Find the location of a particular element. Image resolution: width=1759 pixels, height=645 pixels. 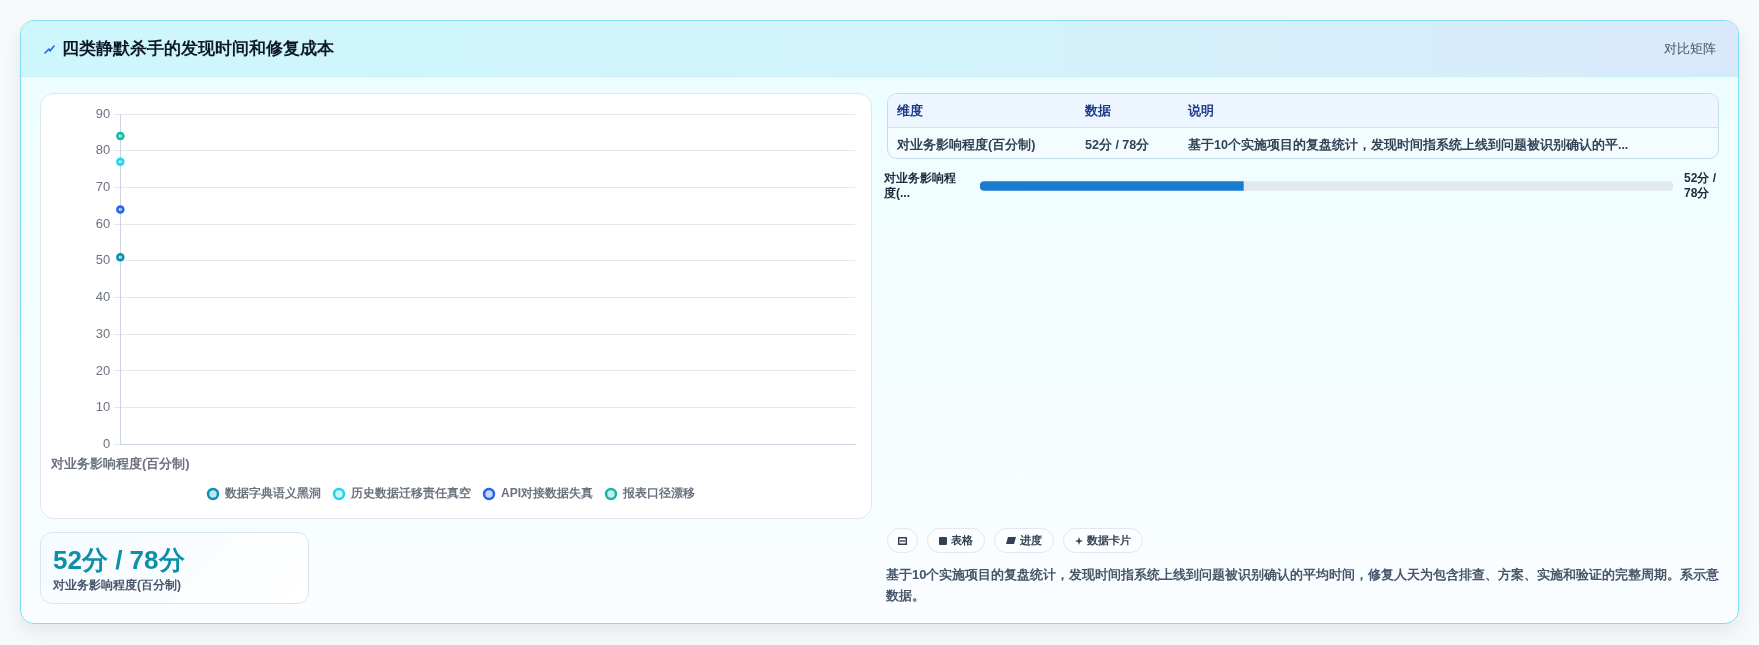

text: 52分 / 78分 is located at coordinates (119, 560).